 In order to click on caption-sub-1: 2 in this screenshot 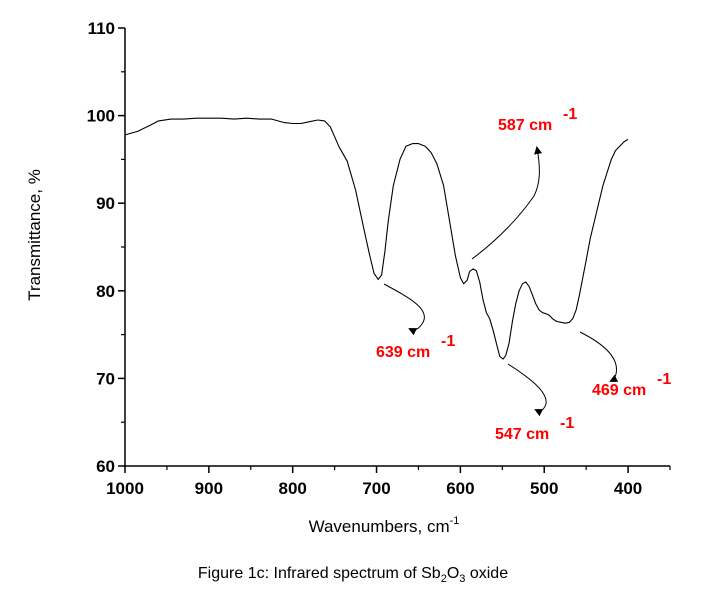, I will do `click(443, 579)`.